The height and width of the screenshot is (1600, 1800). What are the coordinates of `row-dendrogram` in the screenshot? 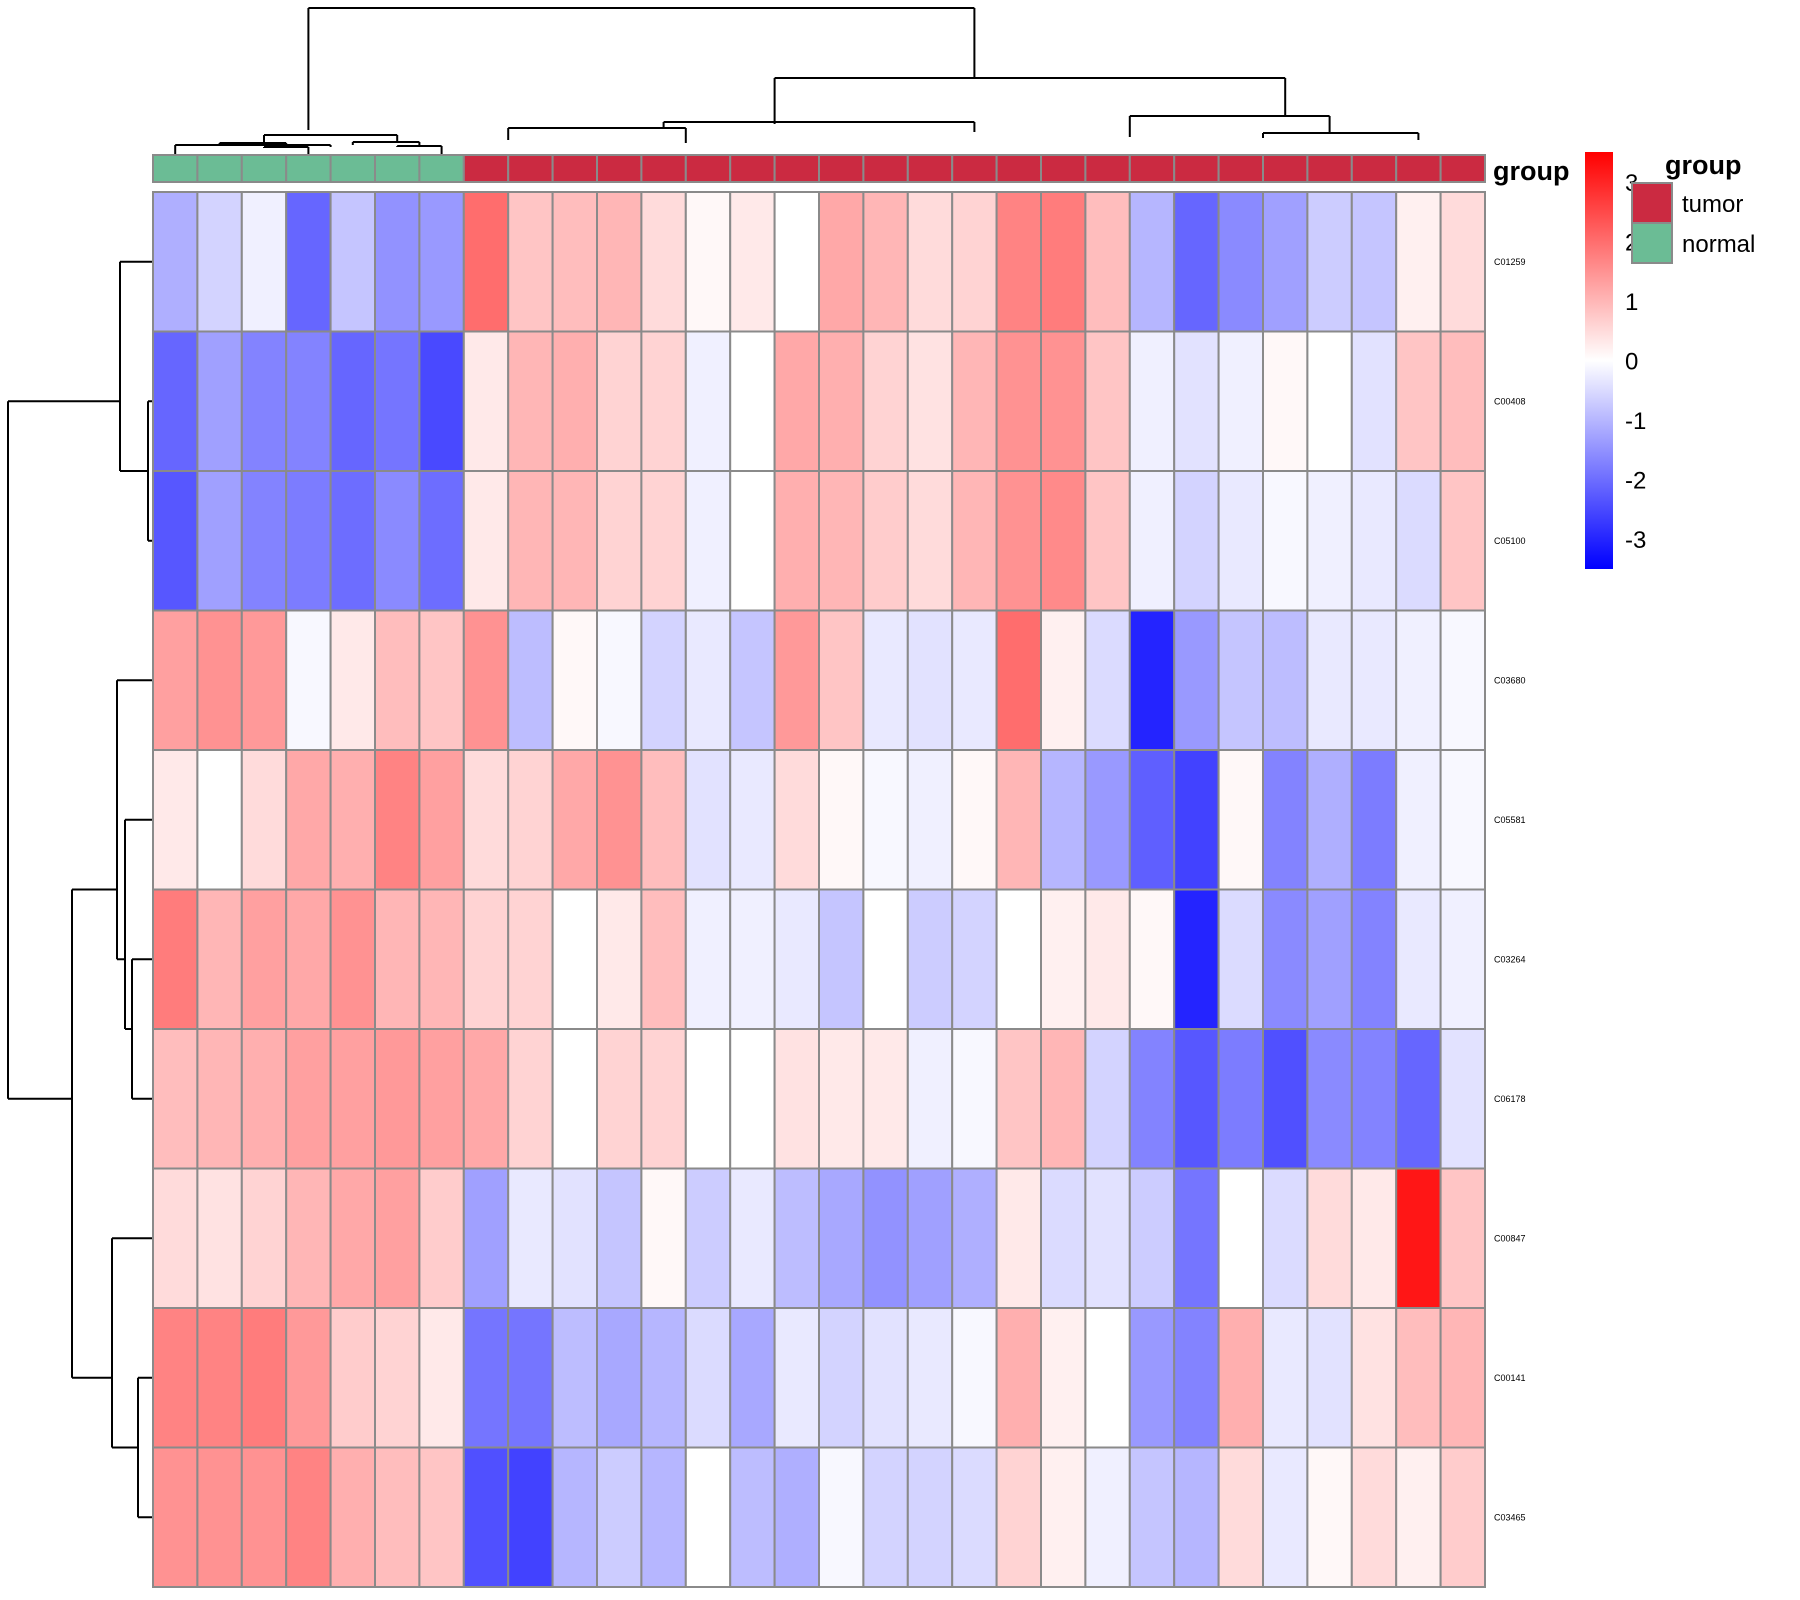 It's located at (80, 889).